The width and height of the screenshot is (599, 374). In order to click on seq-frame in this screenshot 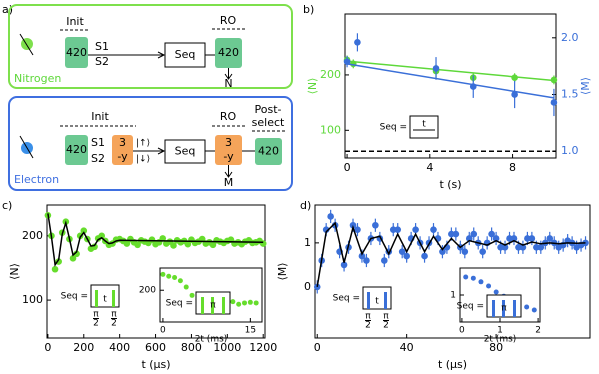, I will do `click(424, 127)`.